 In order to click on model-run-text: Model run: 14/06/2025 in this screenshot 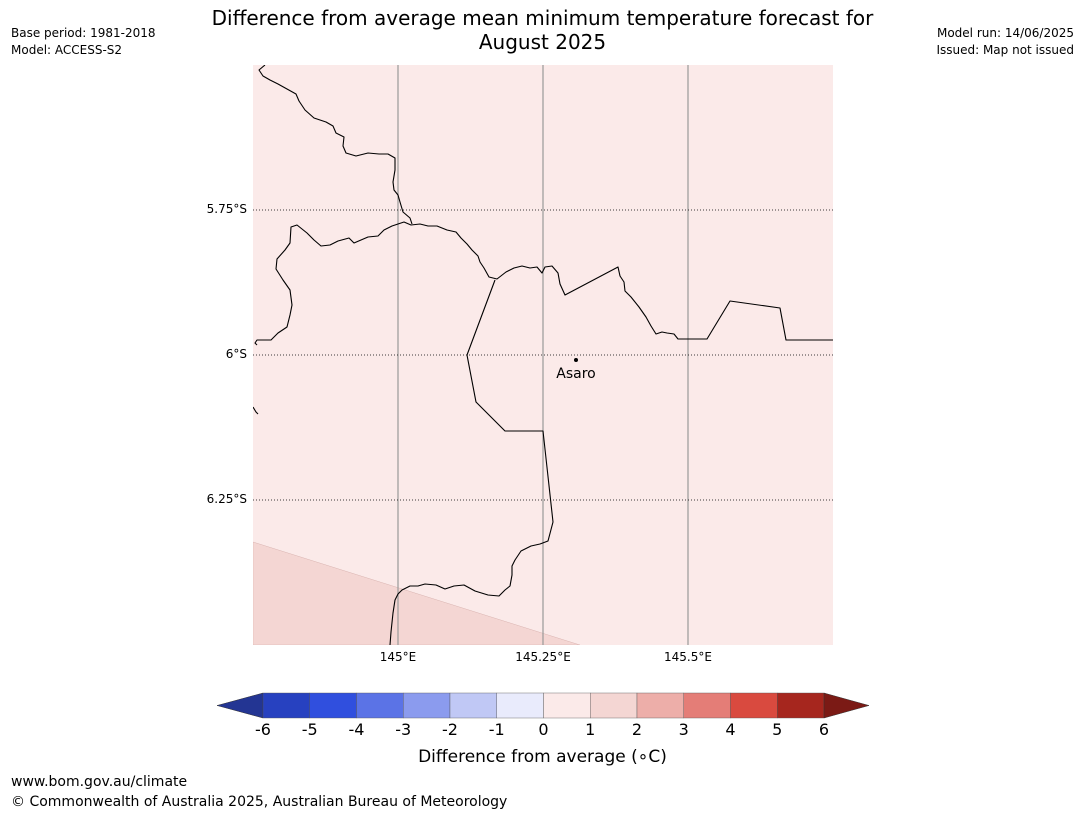, I will do `click(1005, 33)`.